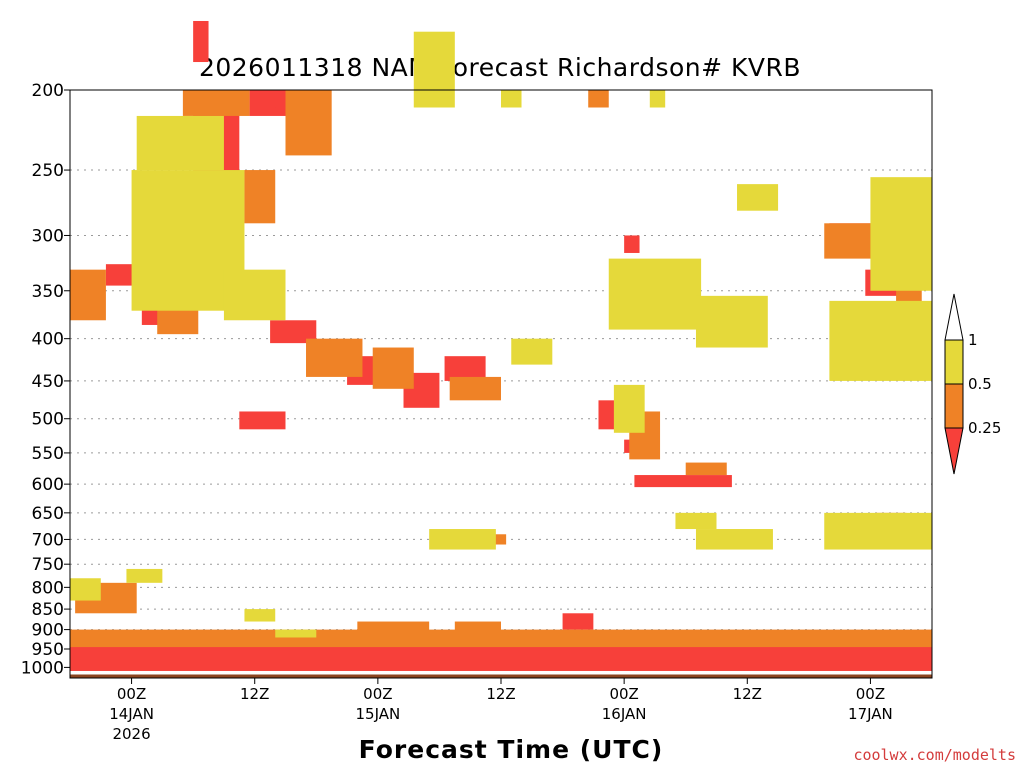 The image size is (1024, 768). I want to click on colorbar-legend: 1 0.5 0.25, so click(972, 384).